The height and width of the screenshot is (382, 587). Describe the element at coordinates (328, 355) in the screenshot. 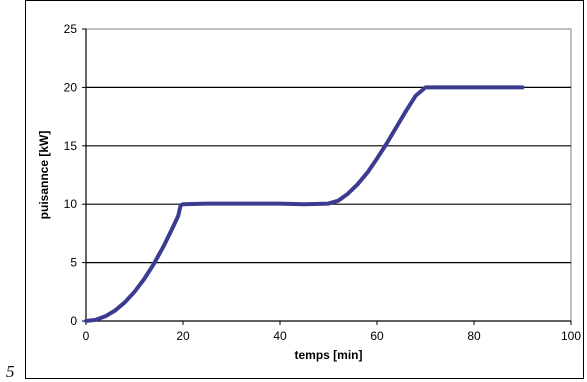

I see `x-axis-title: temps [min]` at that location.